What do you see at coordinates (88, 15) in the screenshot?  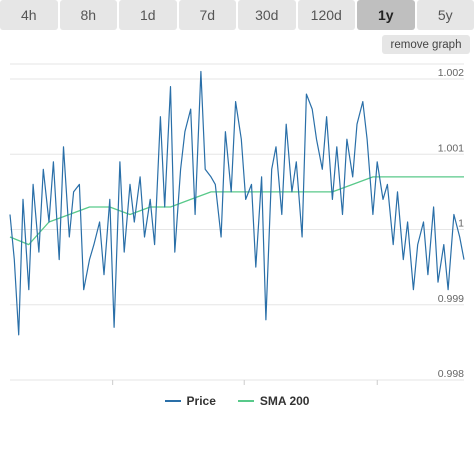 I see `tab-8h: 8h` at bounding box center [88, 15].